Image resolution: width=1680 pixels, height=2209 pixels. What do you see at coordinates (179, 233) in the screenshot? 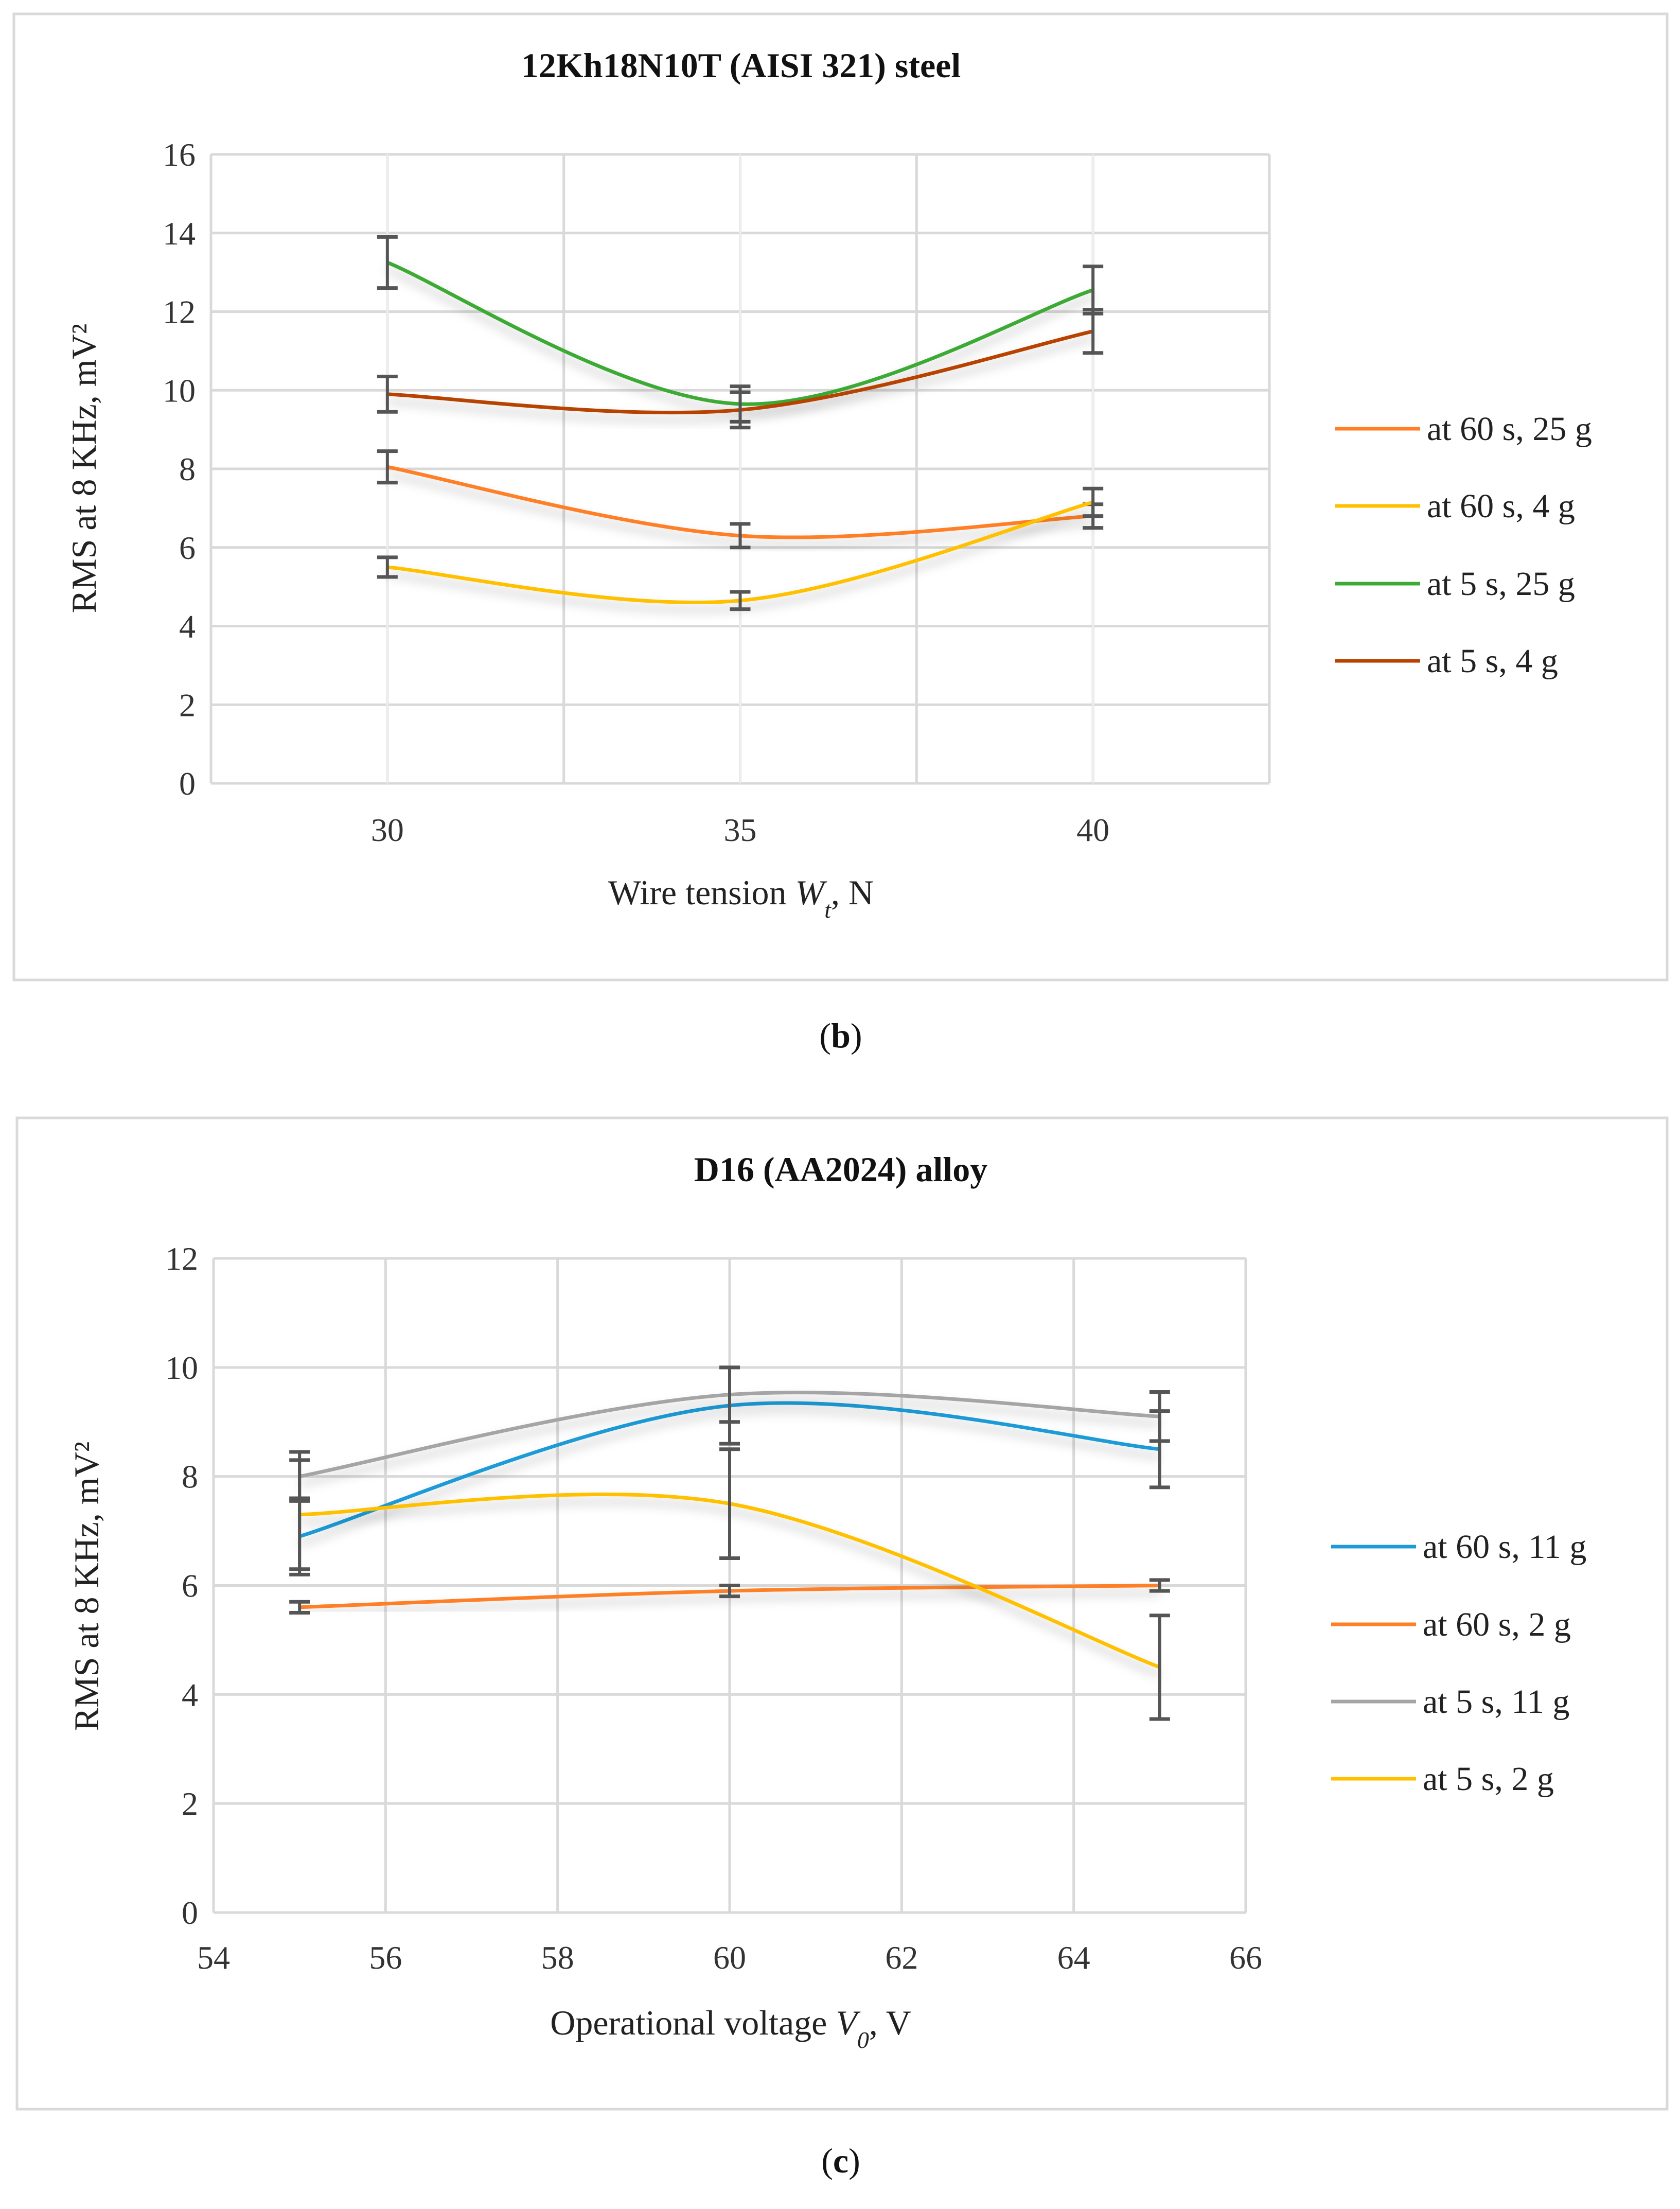
I see `y-tick-label: 14` at bounding box center [179, 233].